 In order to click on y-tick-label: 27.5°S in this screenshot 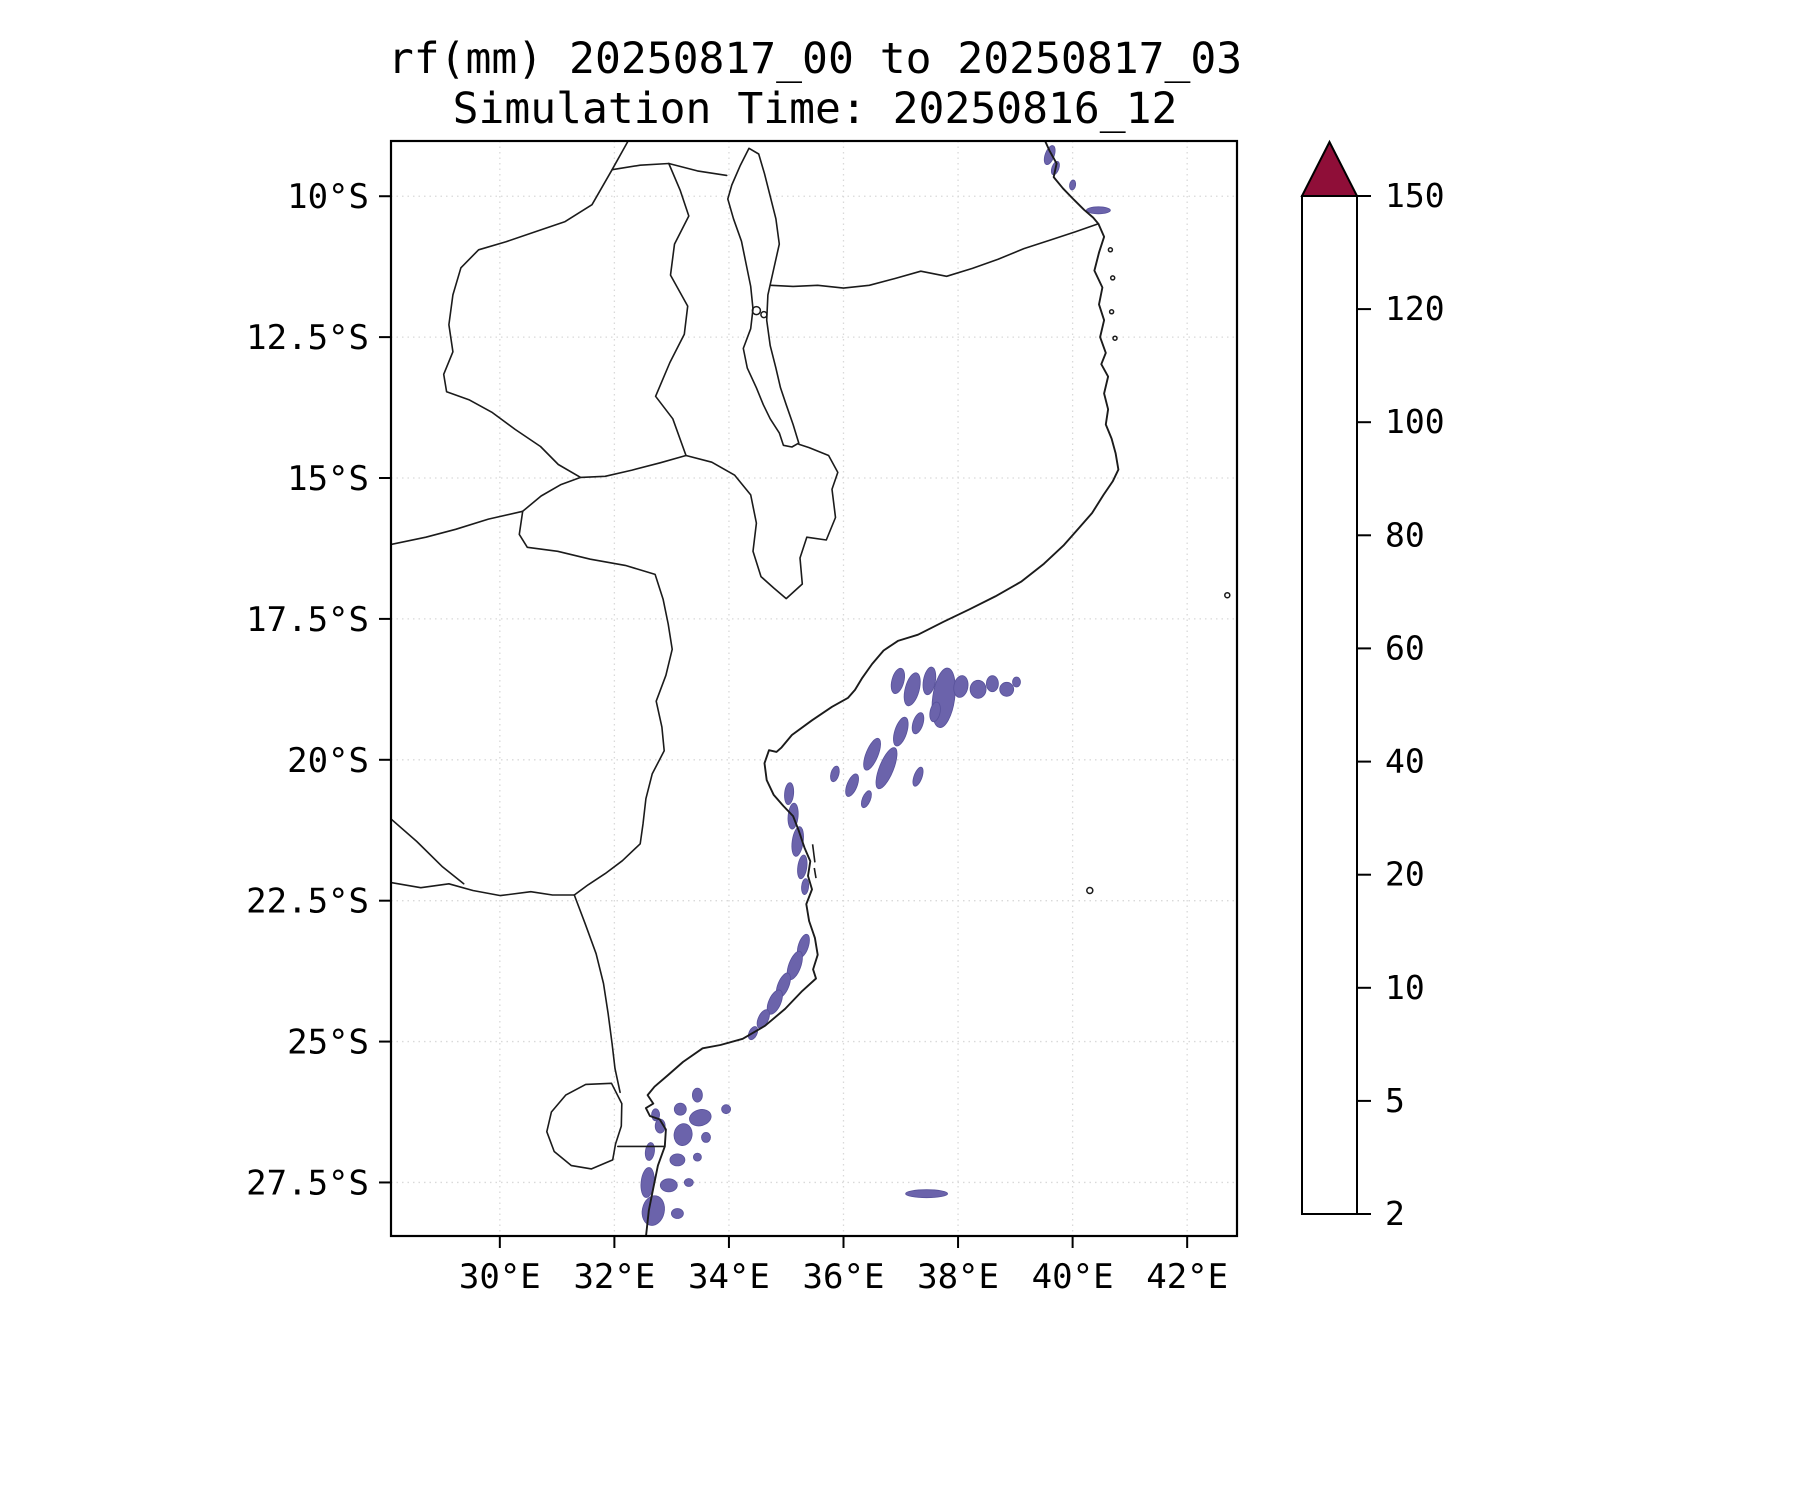, I will do `click(307, 1183)`.